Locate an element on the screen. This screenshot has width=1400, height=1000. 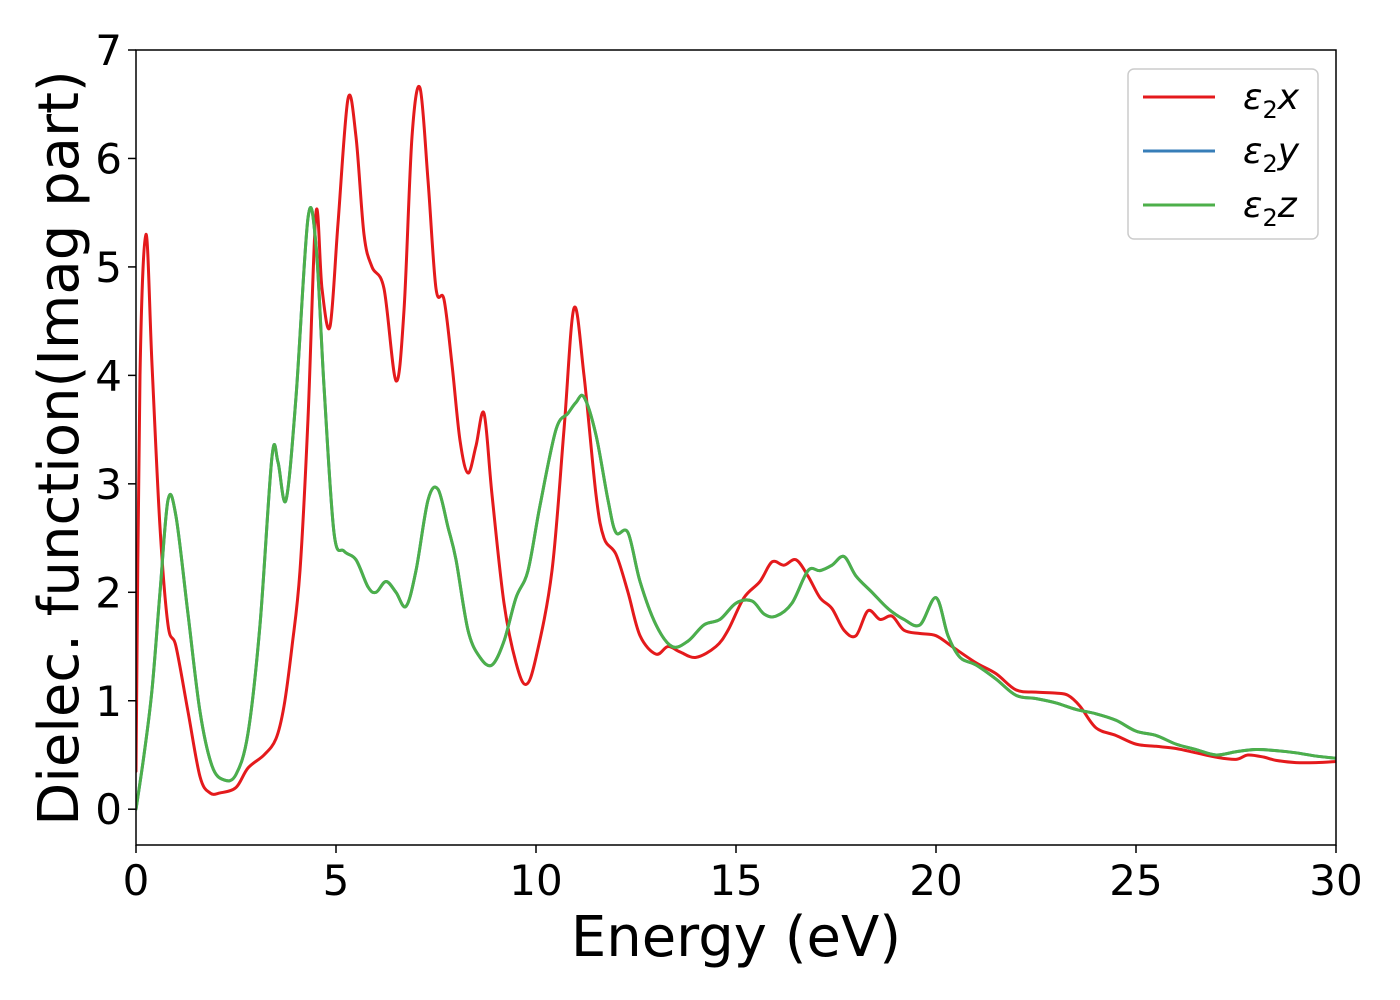
legend: ε2x ε2y ε2z is located at coordinates (1223, 154).